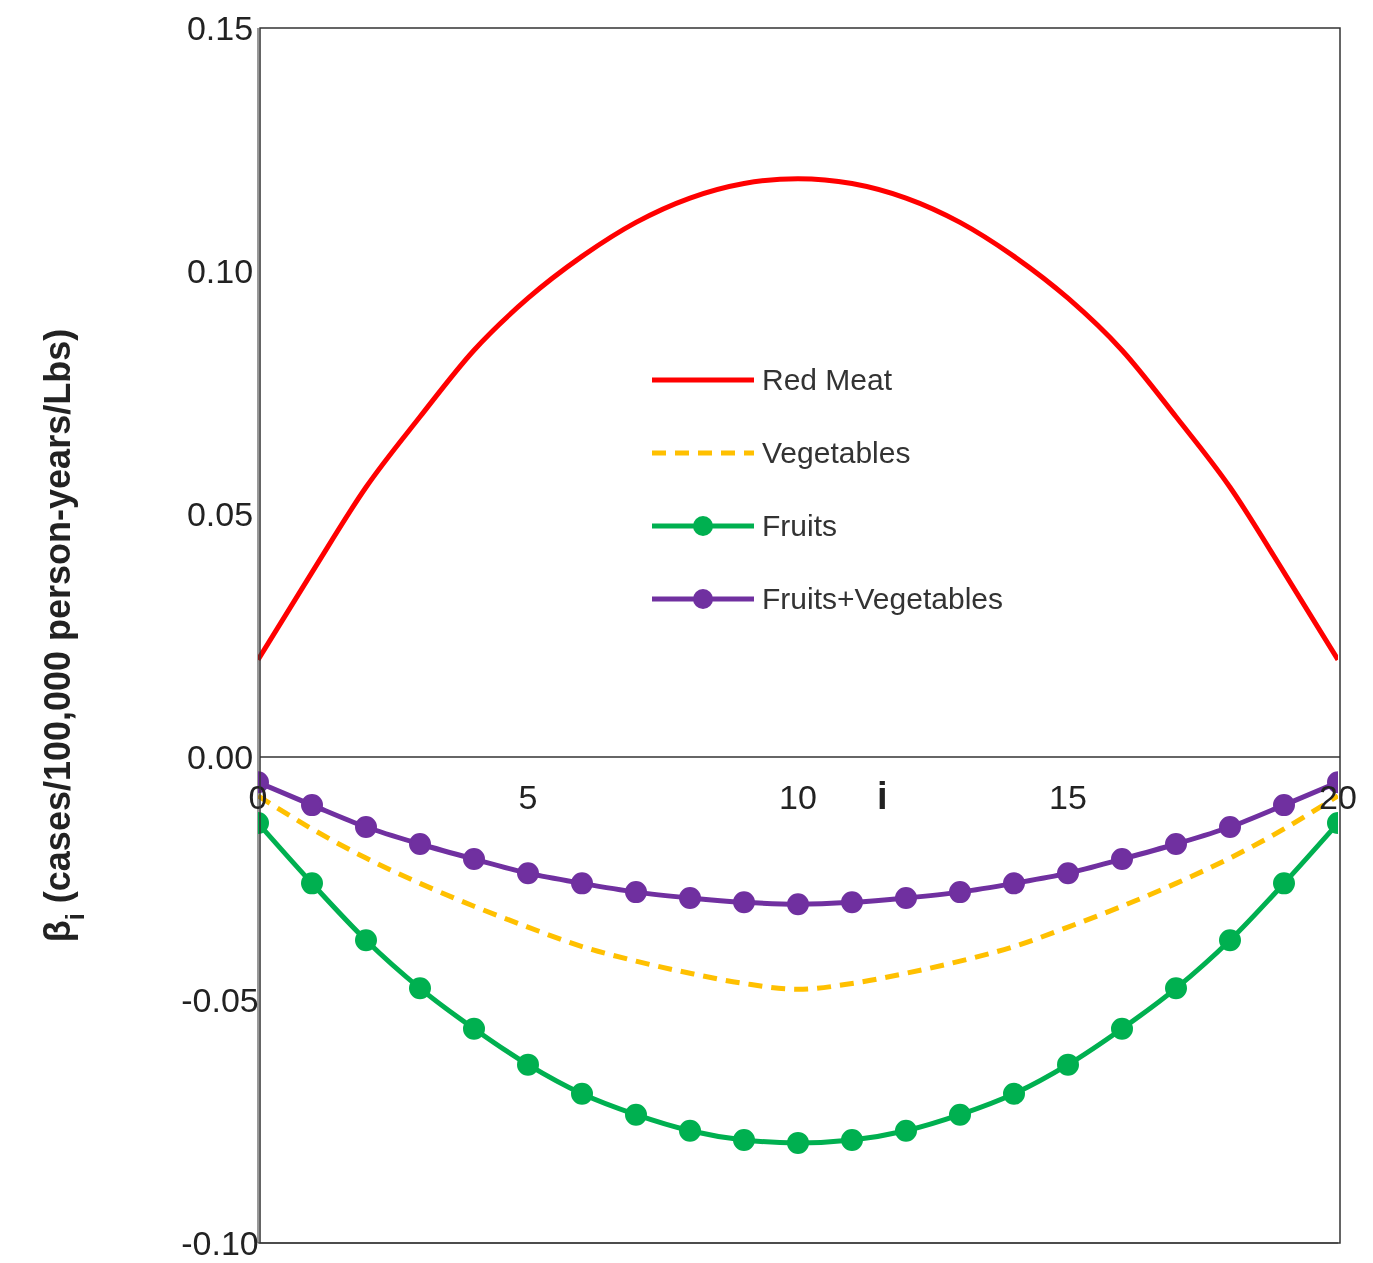  Describe the element at coordinates (836, 452) in the screenshot. I see `legend-label: Vegetables` at that location.